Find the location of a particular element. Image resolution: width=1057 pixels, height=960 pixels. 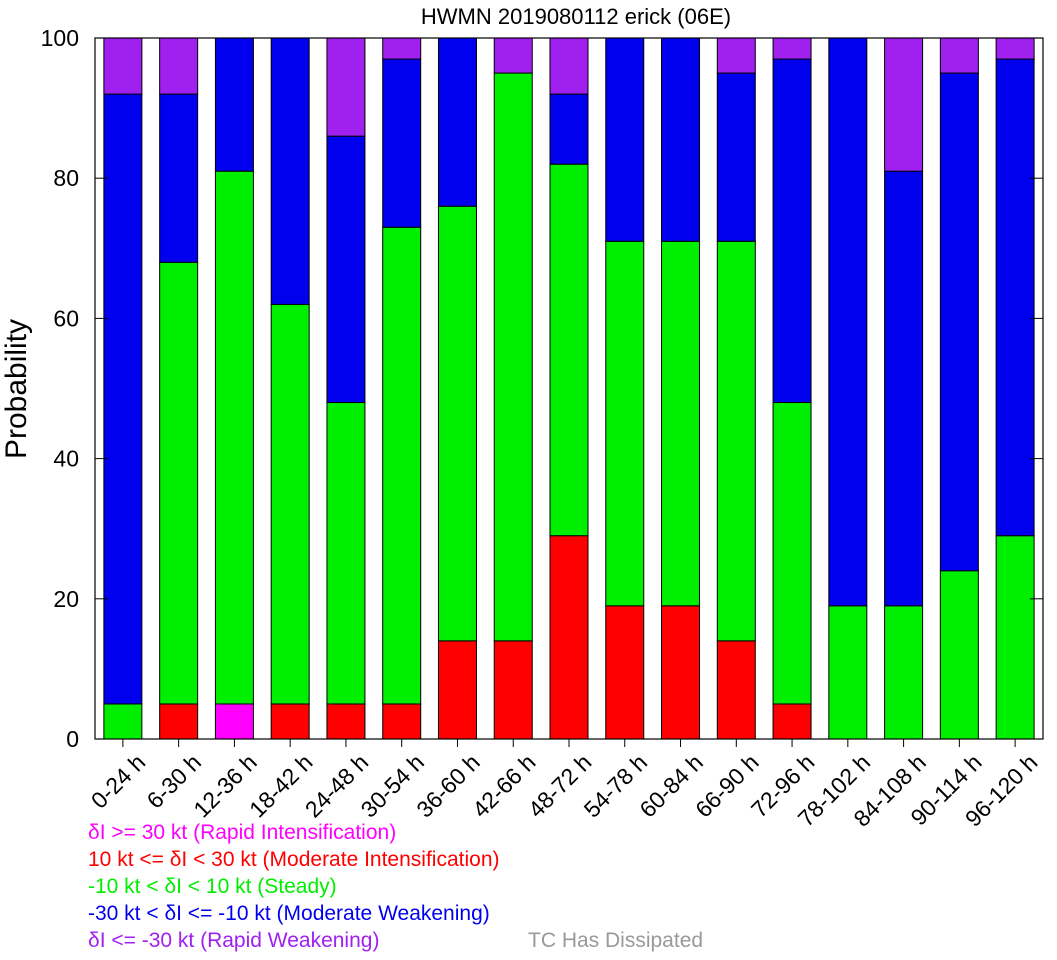

y-tick-label: 100 is located at coordinates (60, 38).